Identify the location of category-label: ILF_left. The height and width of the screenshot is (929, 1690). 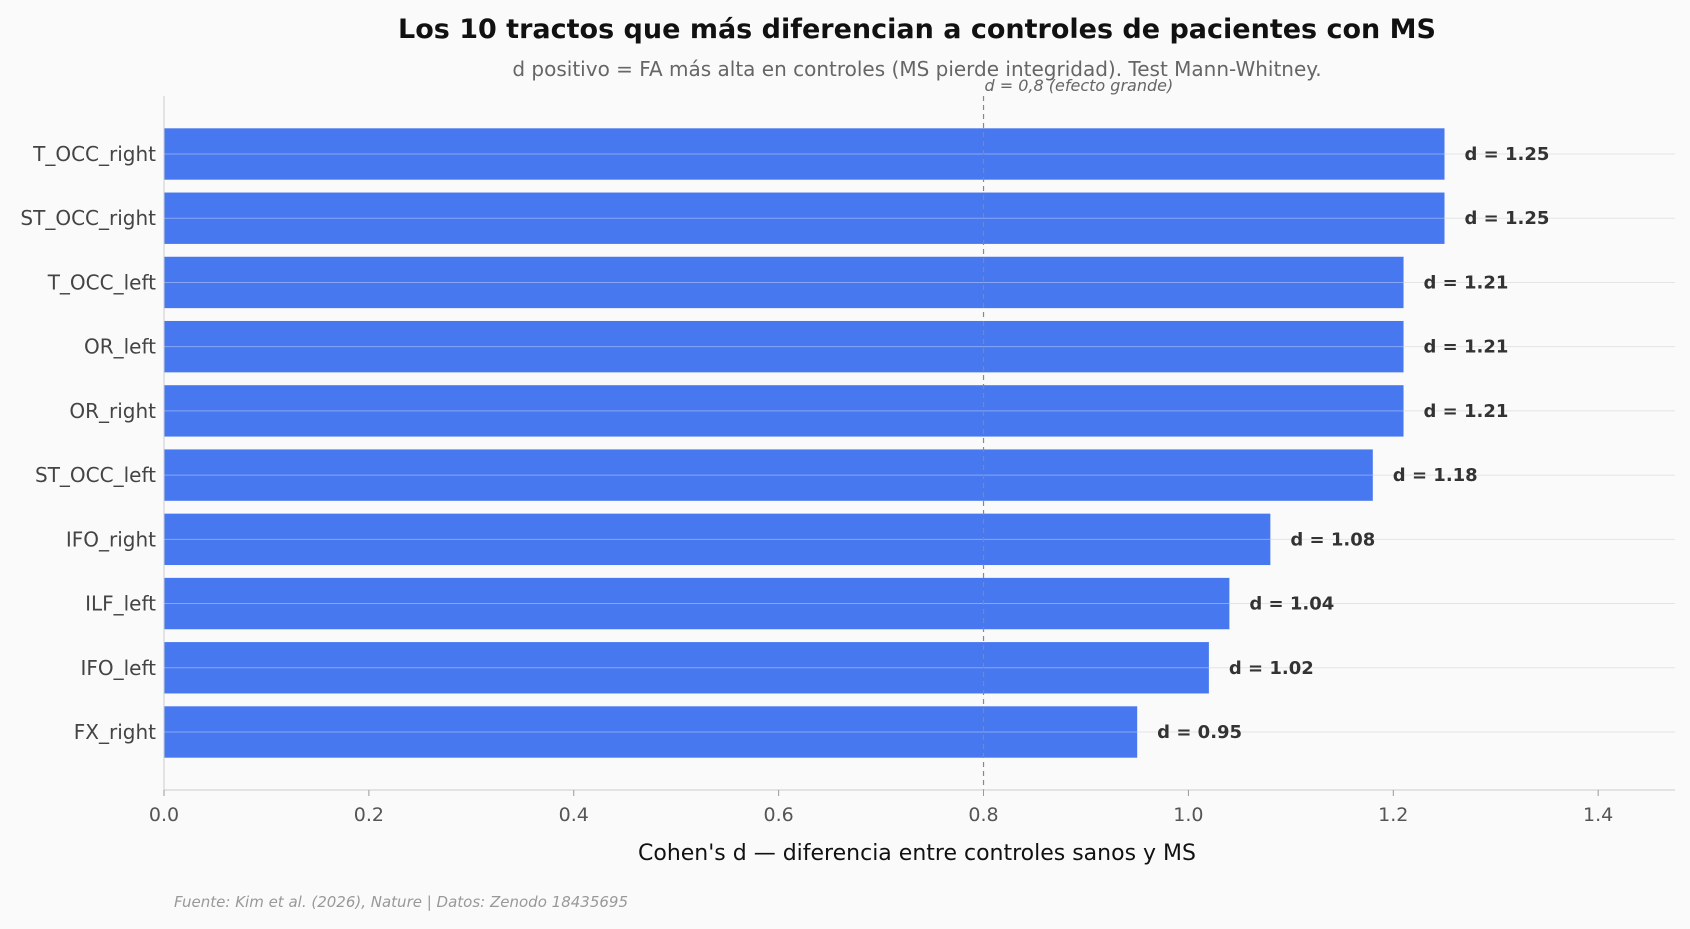
(120, 604).